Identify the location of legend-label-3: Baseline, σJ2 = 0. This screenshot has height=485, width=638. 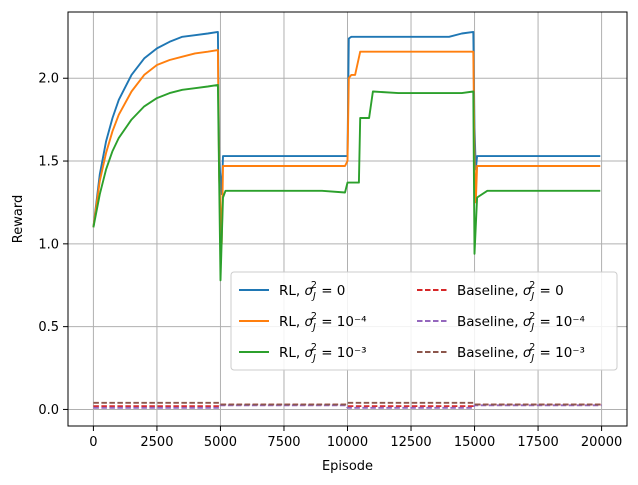
(510, 291).